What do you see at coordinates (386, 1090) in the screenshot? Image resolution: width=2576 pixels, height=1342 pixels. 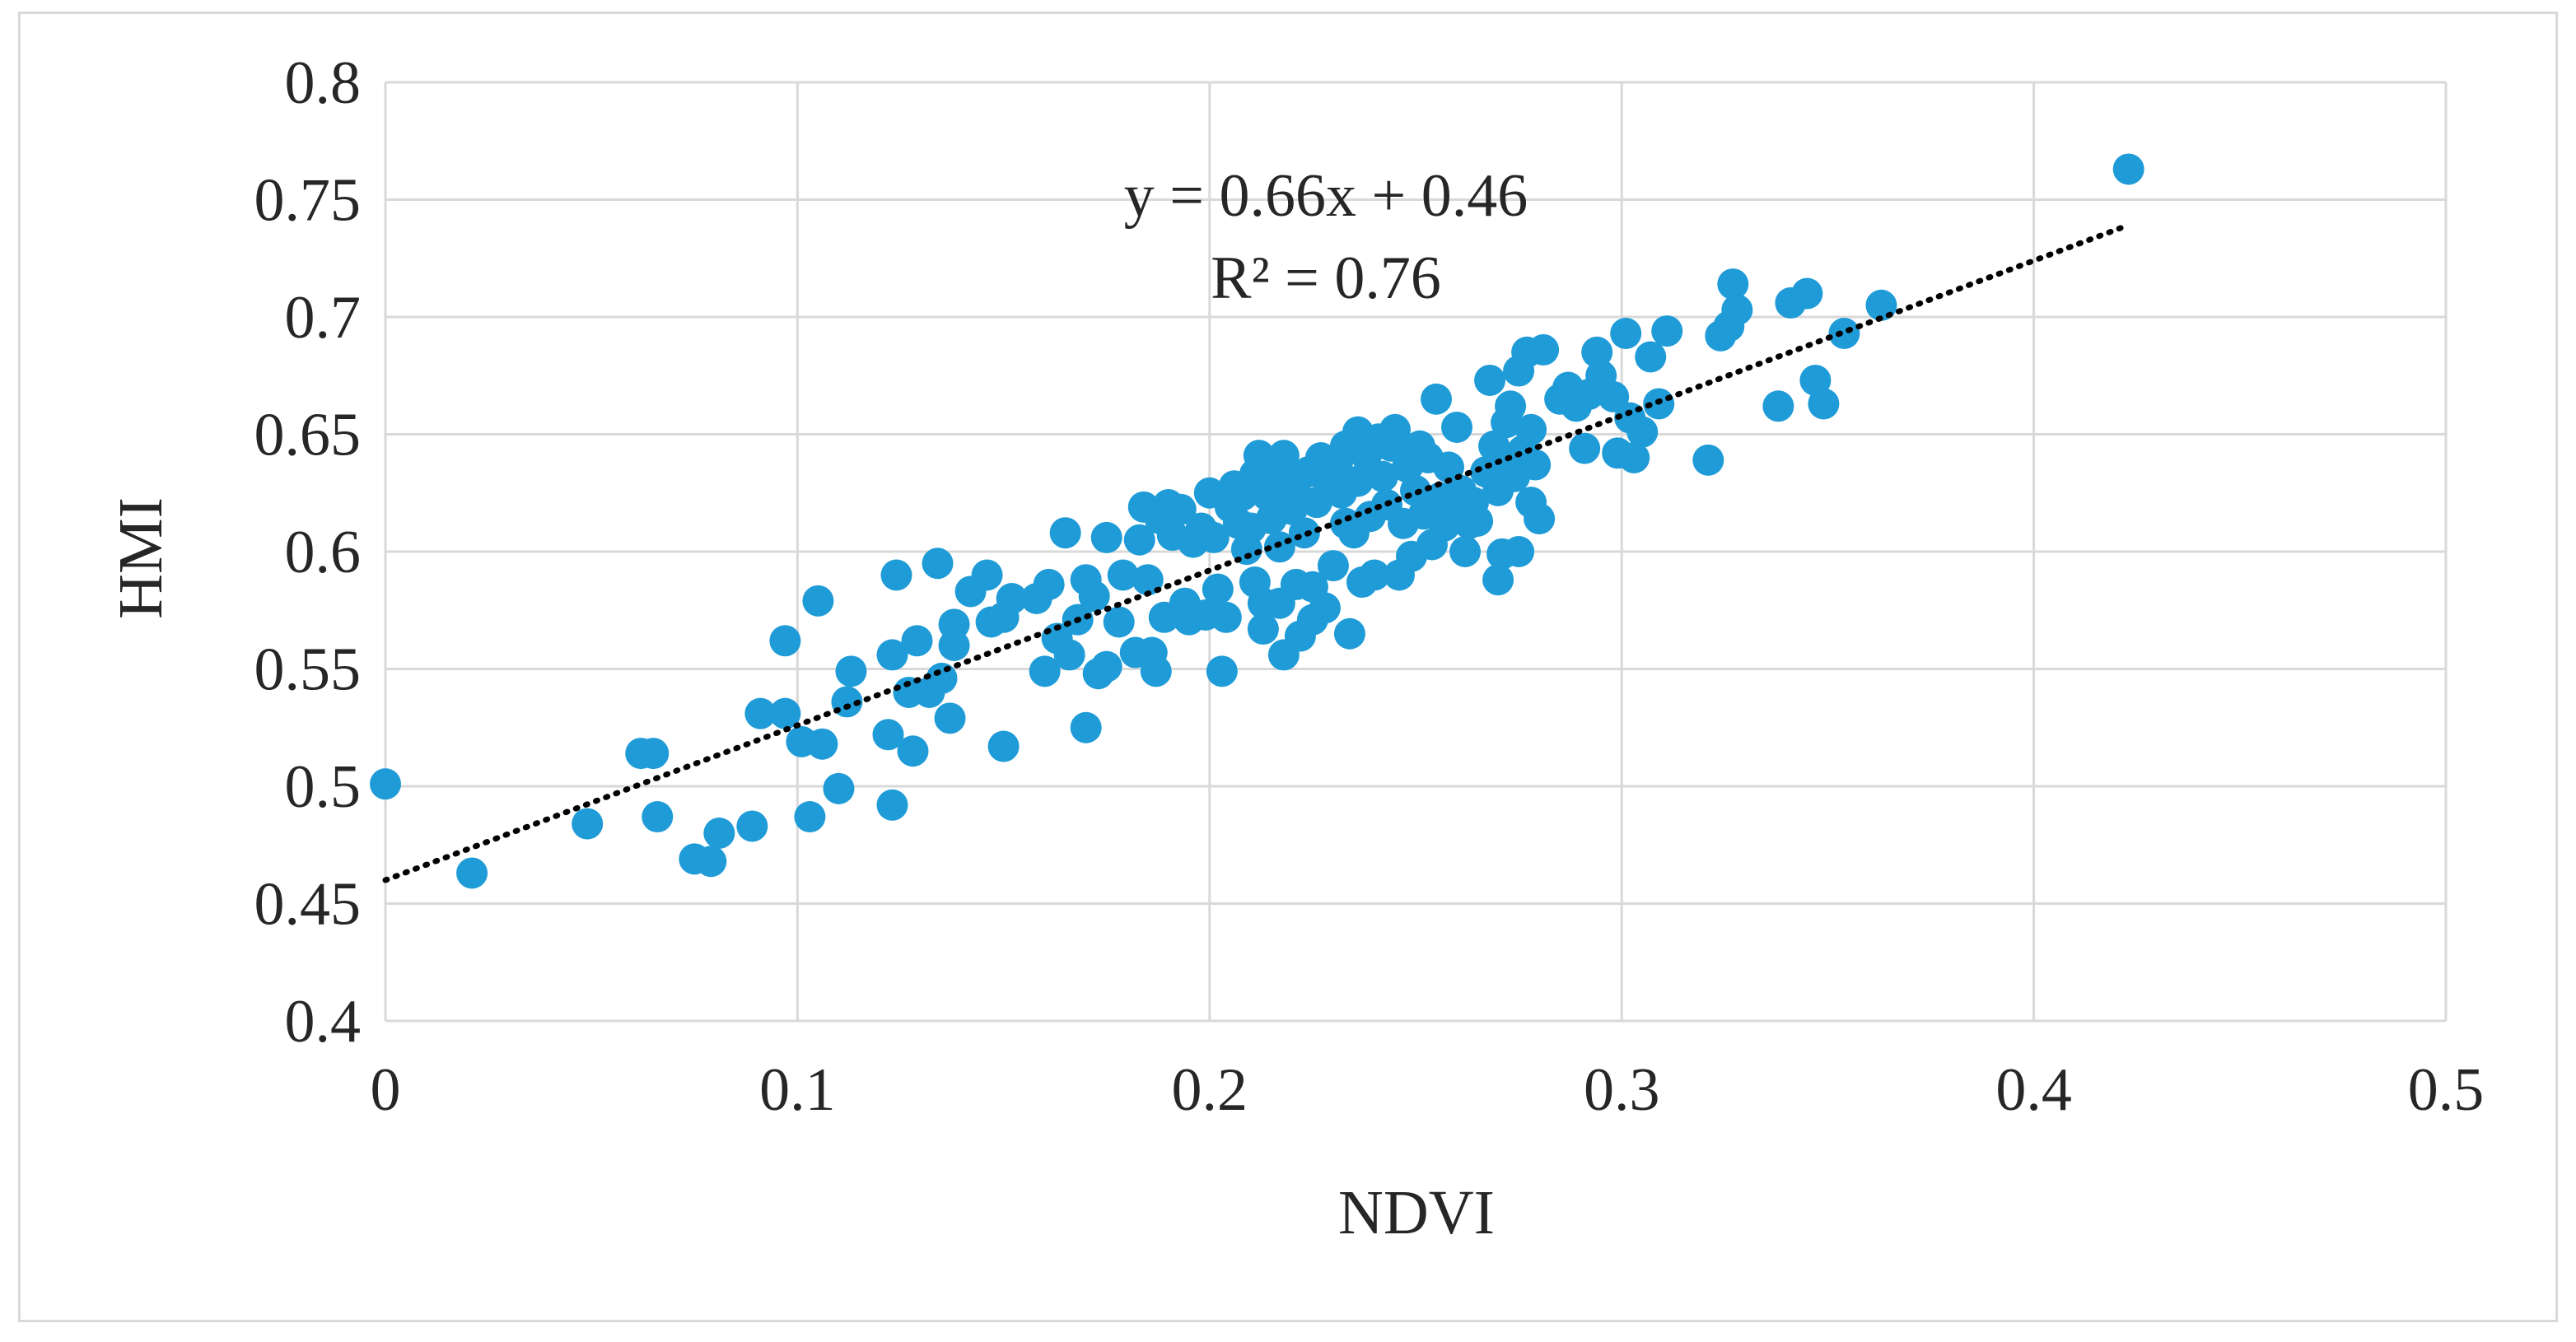 I see `x-tick-label-0: 0` at bounding box center [386, 1090].